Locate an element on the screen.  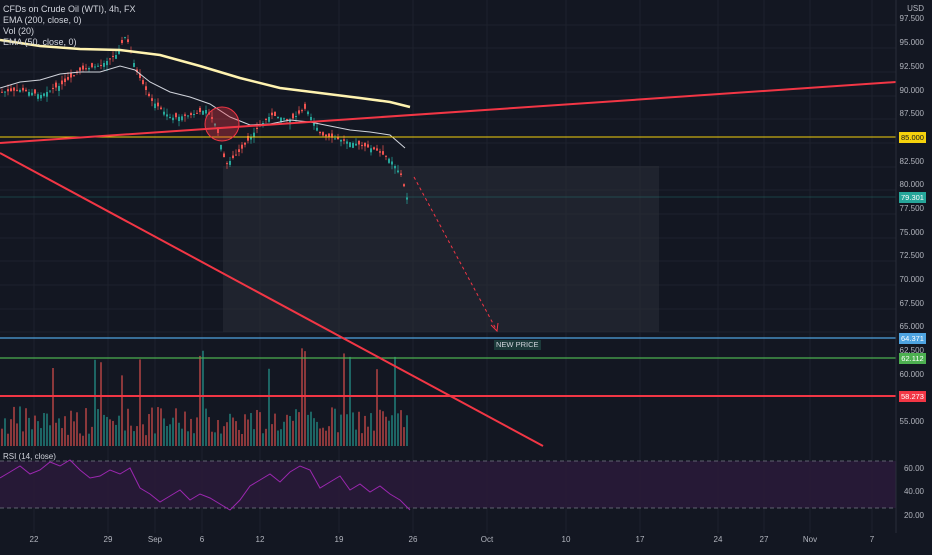
projection-box is located at coordinates (441, 249).